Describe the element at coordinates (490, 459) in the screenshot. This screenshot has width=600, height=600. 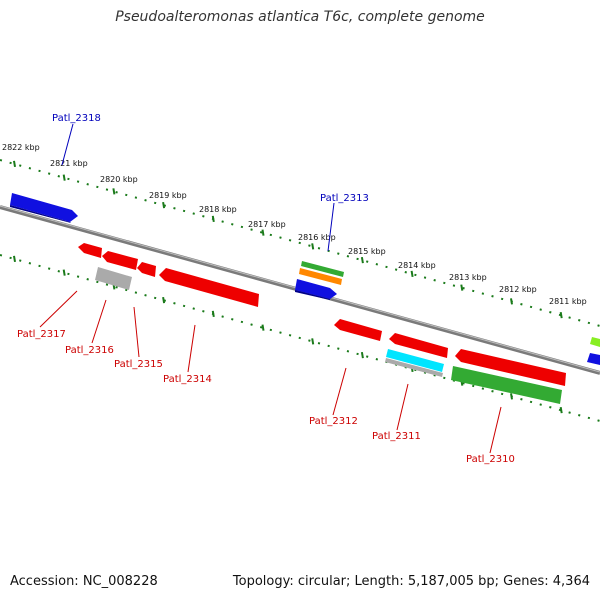
I see `label-patl-2310: Patl_2310` at that location.